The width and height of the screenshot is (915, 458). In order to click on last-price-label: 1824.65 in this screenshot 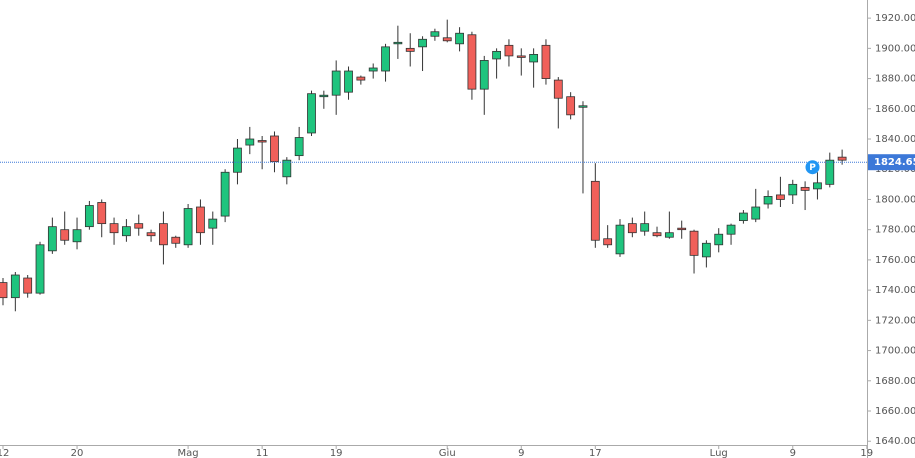, I will do `click(894, 162)`.